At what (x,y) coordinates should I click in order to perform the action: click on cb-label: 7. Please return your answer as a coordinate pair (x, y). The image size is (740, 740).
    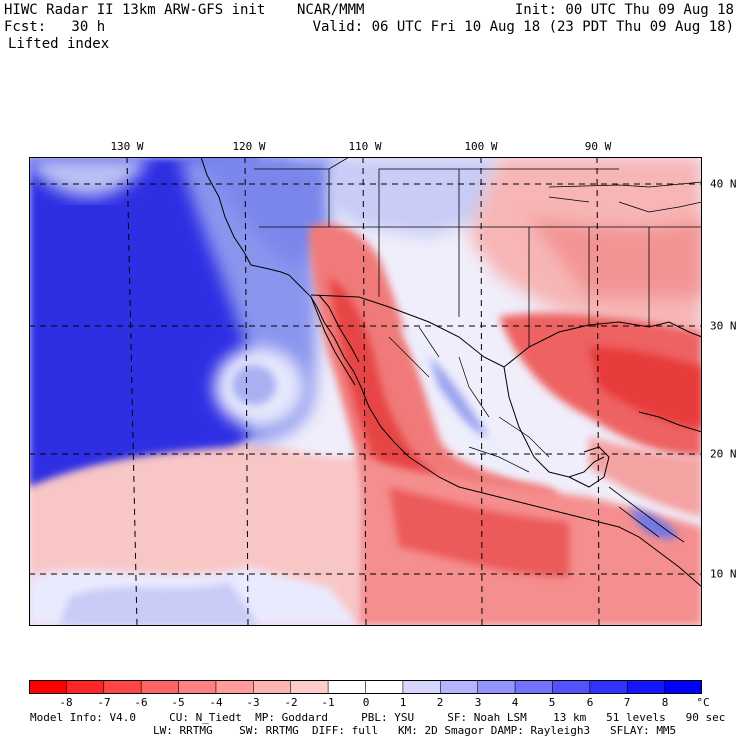
    Looking at the image, I should click on (627, 702).